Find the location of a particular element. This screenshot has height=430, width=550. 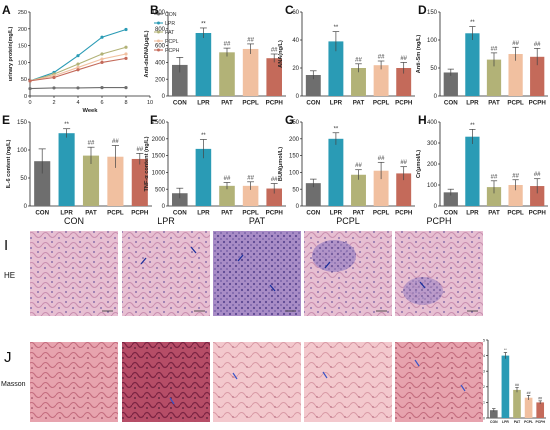

masson-image-con is located at coordinates (74, 382).